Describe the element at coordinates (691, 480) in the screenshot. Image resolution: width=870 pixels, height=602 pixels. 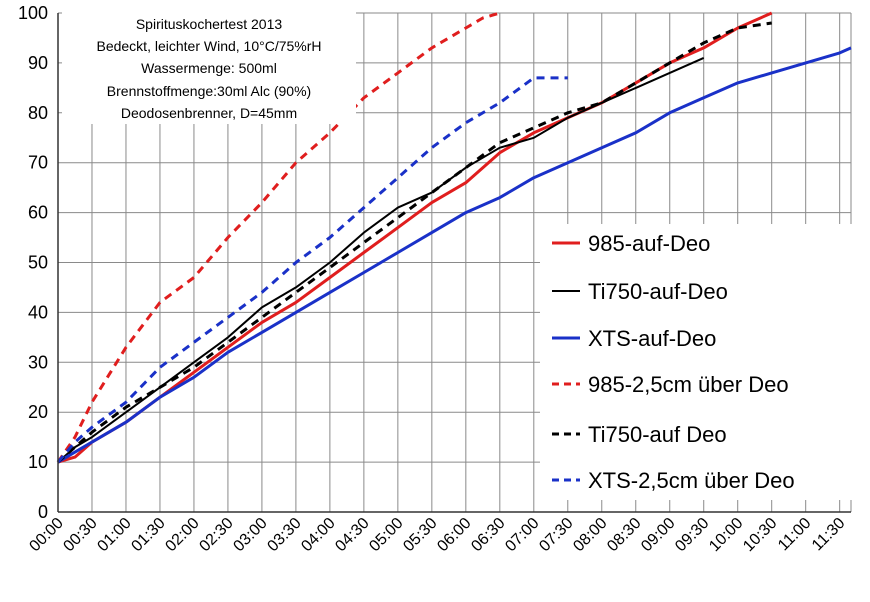
I see `legend-label: XTS-2,5cm über Deo` at that location.